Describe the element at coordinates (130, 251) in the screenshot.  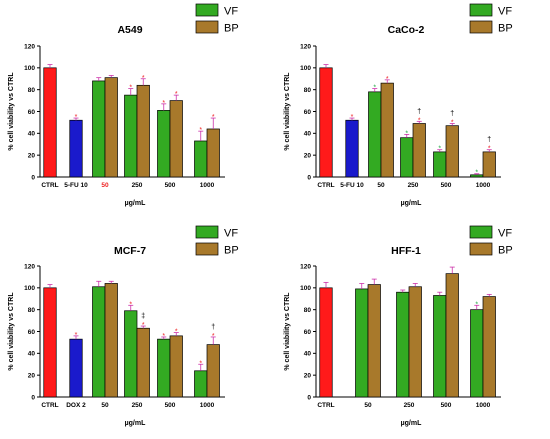
I see `chart-title: MCF-7` at that location.